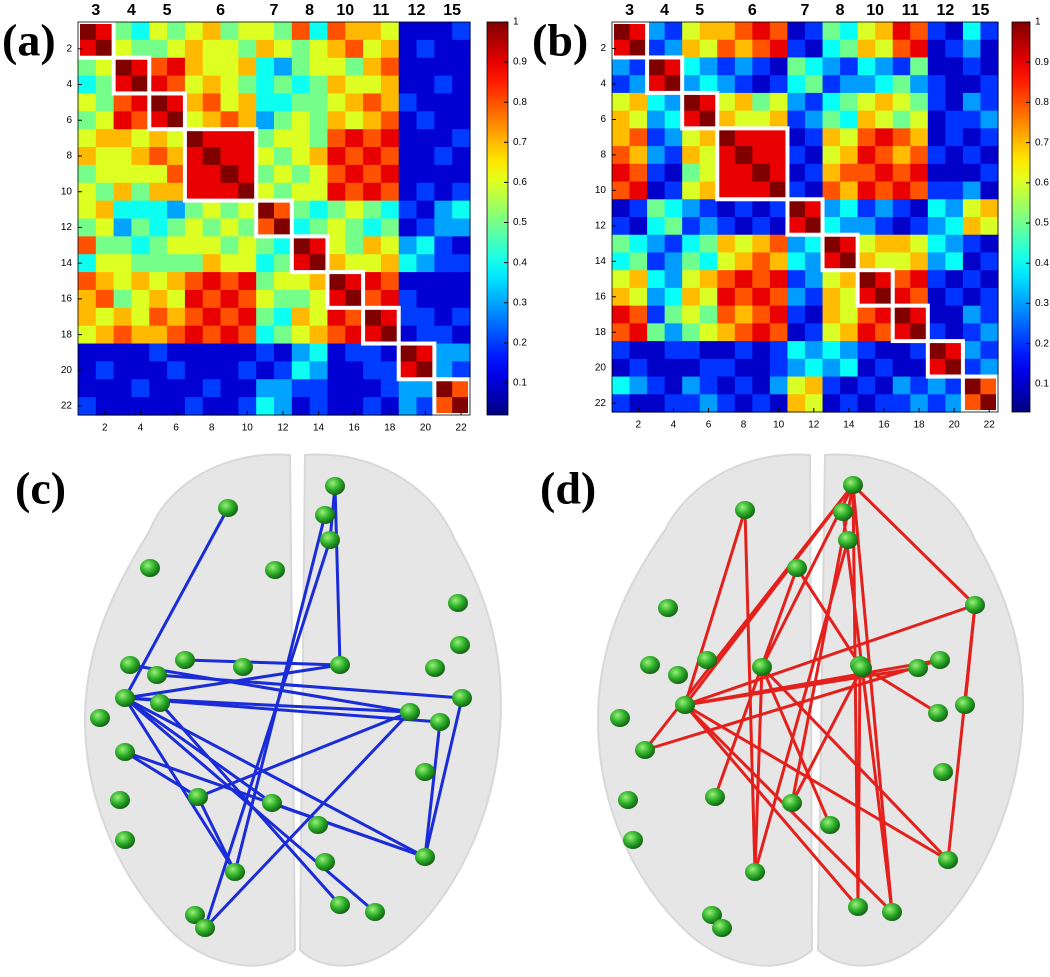 This screenshot has height=977, width=1050. I want to click on panel-label: (a), so click(29, 40).